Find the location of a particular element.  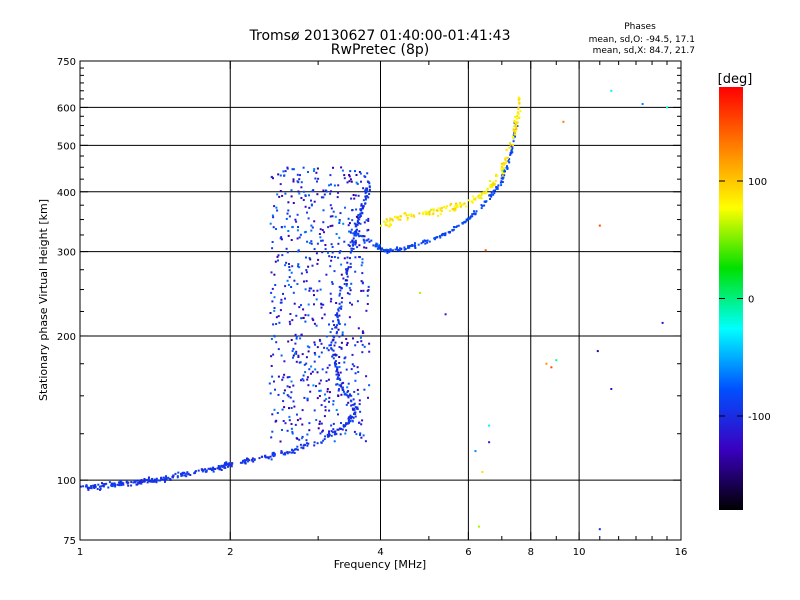

isolated-point is located at coordinates (551, 367).